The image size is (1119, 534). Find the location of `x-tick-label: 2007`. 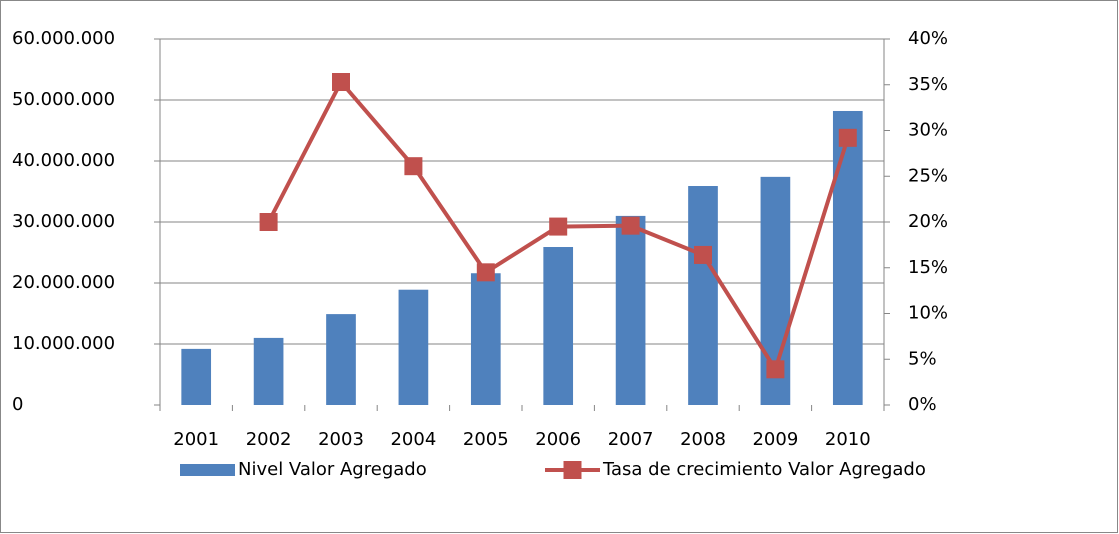

x-tick-label: 2007 is located at coordinates (631, 439).